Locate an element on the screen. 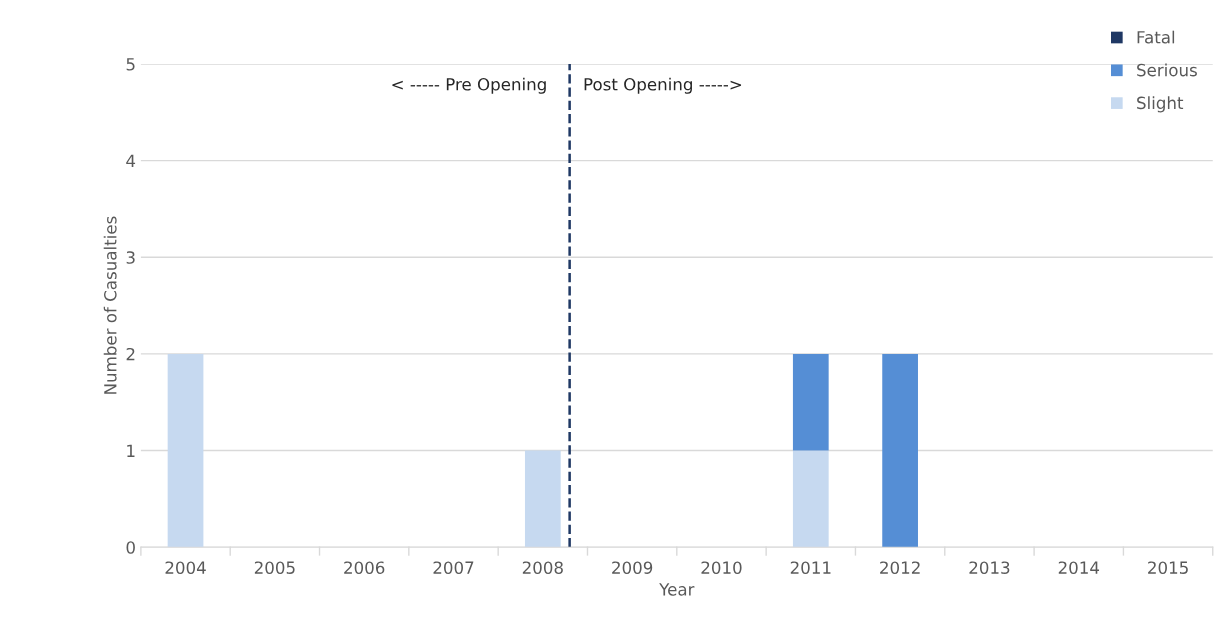 The width and height of the screenshot is (1225, 640). x-tick-label: 2015 is located at coordinates (1168, 567).